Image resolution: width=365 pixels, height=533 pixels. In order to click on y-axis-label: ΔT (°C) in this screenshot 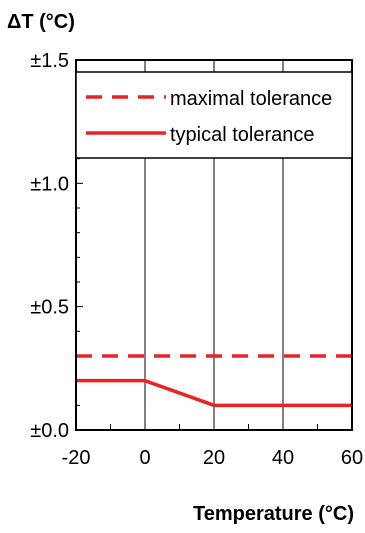, I will do `click(41, 22)`.